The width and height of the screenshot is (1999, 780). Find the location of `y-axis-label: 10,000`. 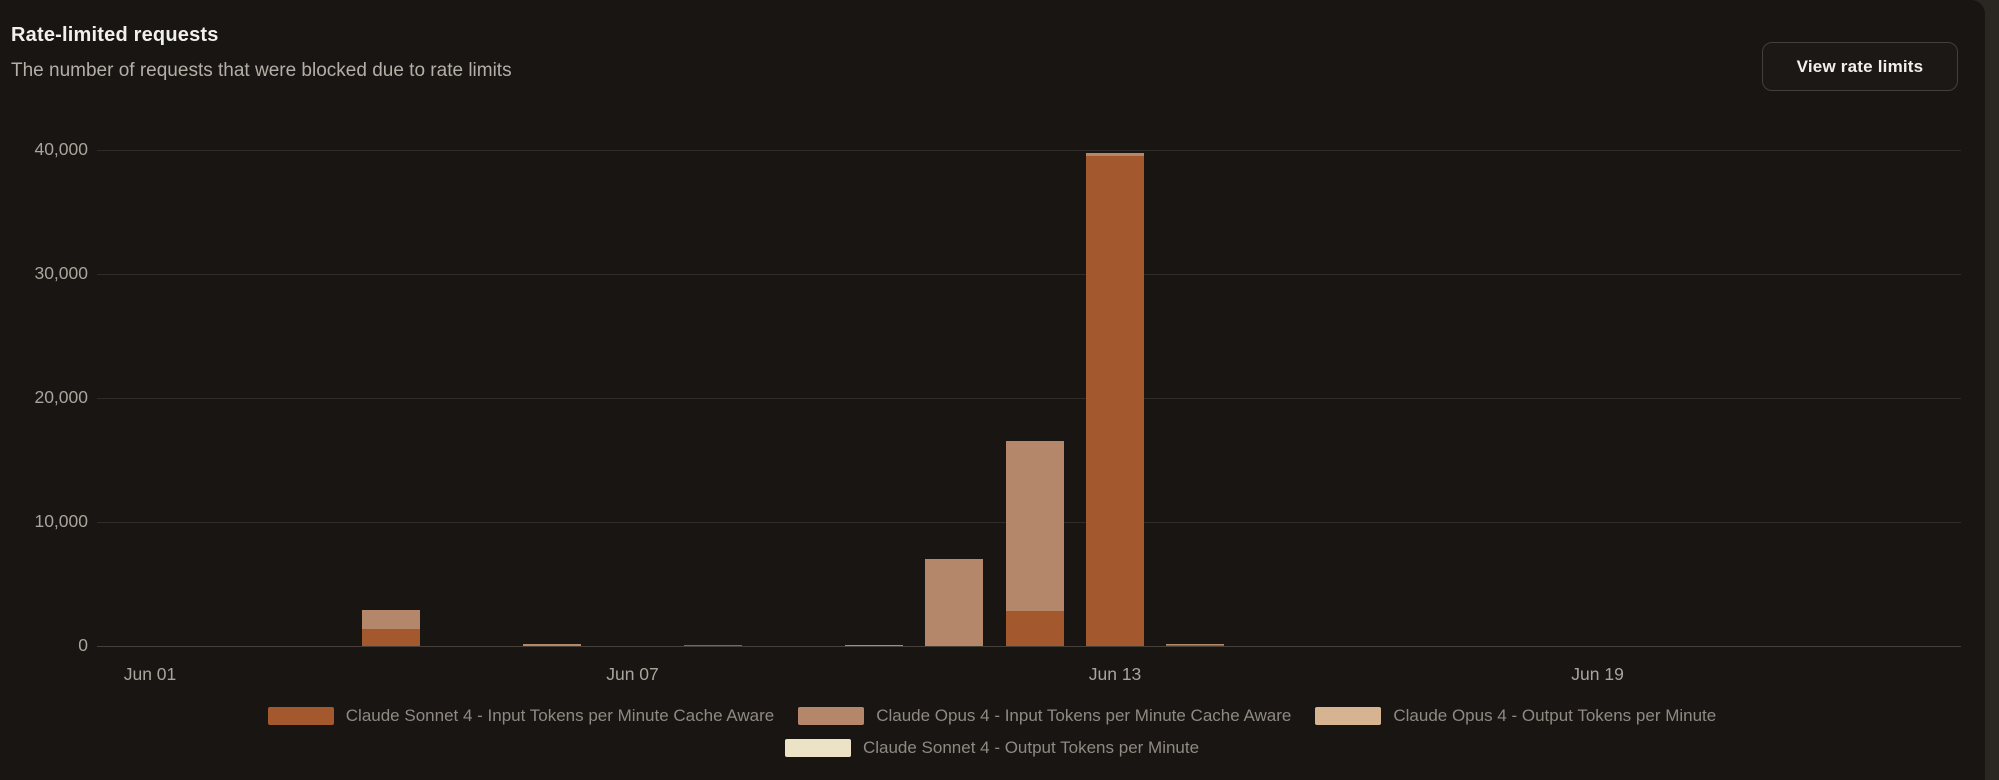

y-axis-label: 10,000 is located at coordinates (61, 521).